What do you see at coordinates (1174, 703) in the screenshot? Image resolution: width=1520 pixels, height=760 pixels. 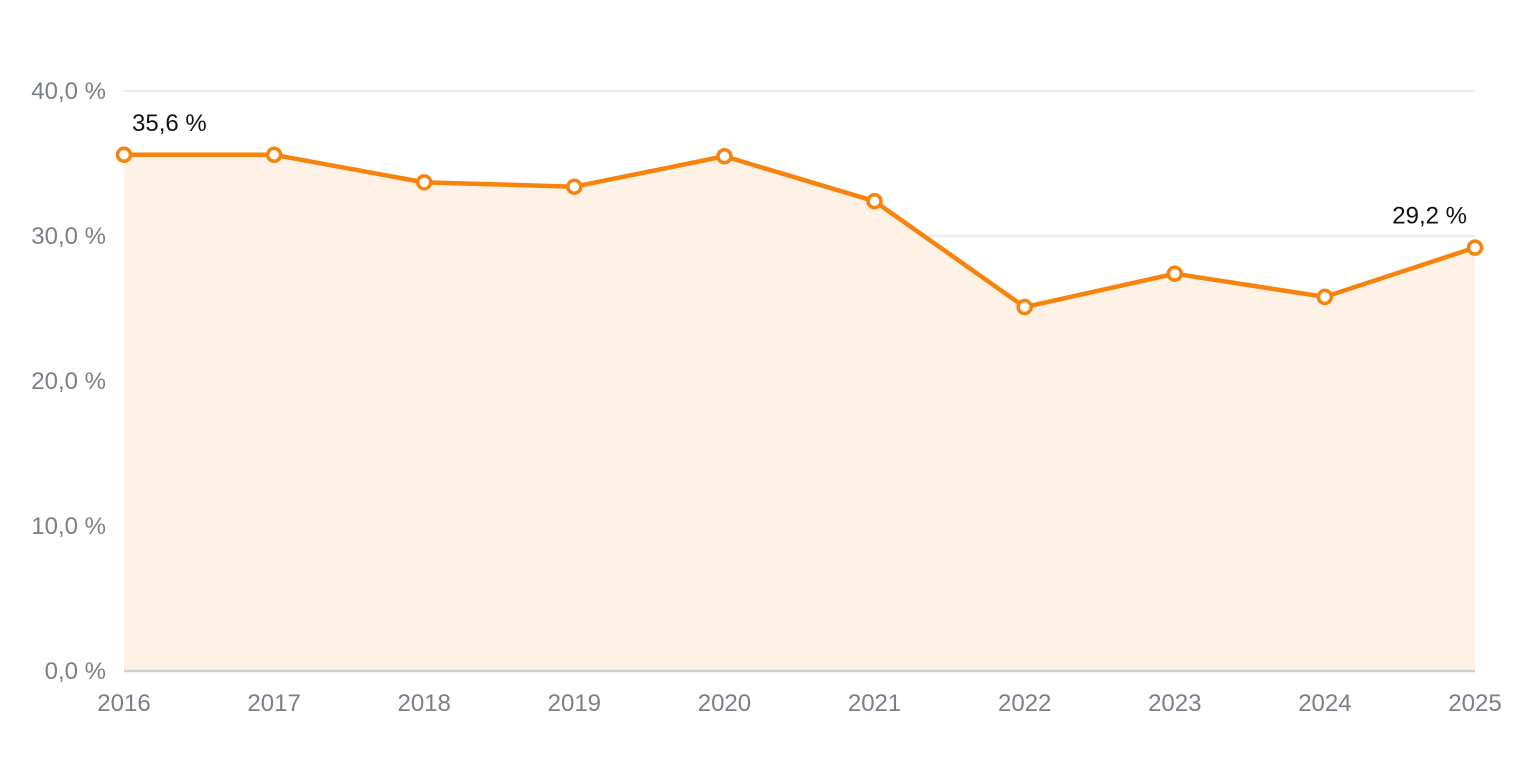 I see `x-tick-label-2023: 2023` at bounding box center [1174, 703].